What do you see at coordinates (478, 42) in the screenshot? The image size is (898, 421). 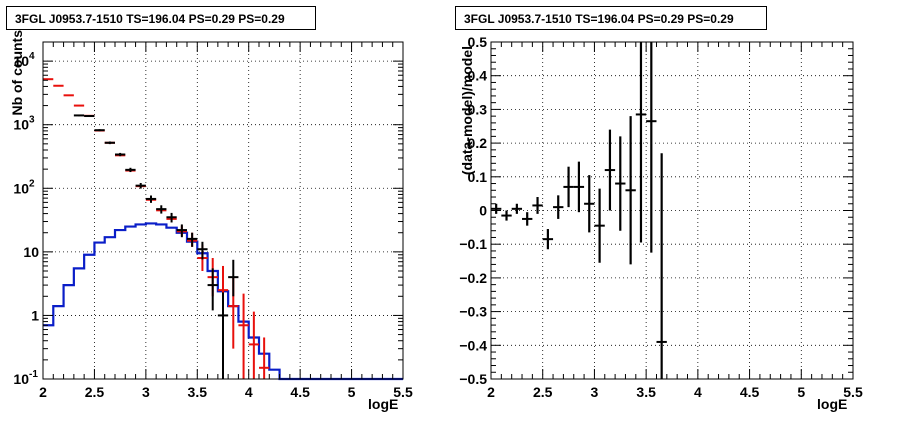 I see `right-y-tick-label: 0.5` at bounding box center [478, 42].